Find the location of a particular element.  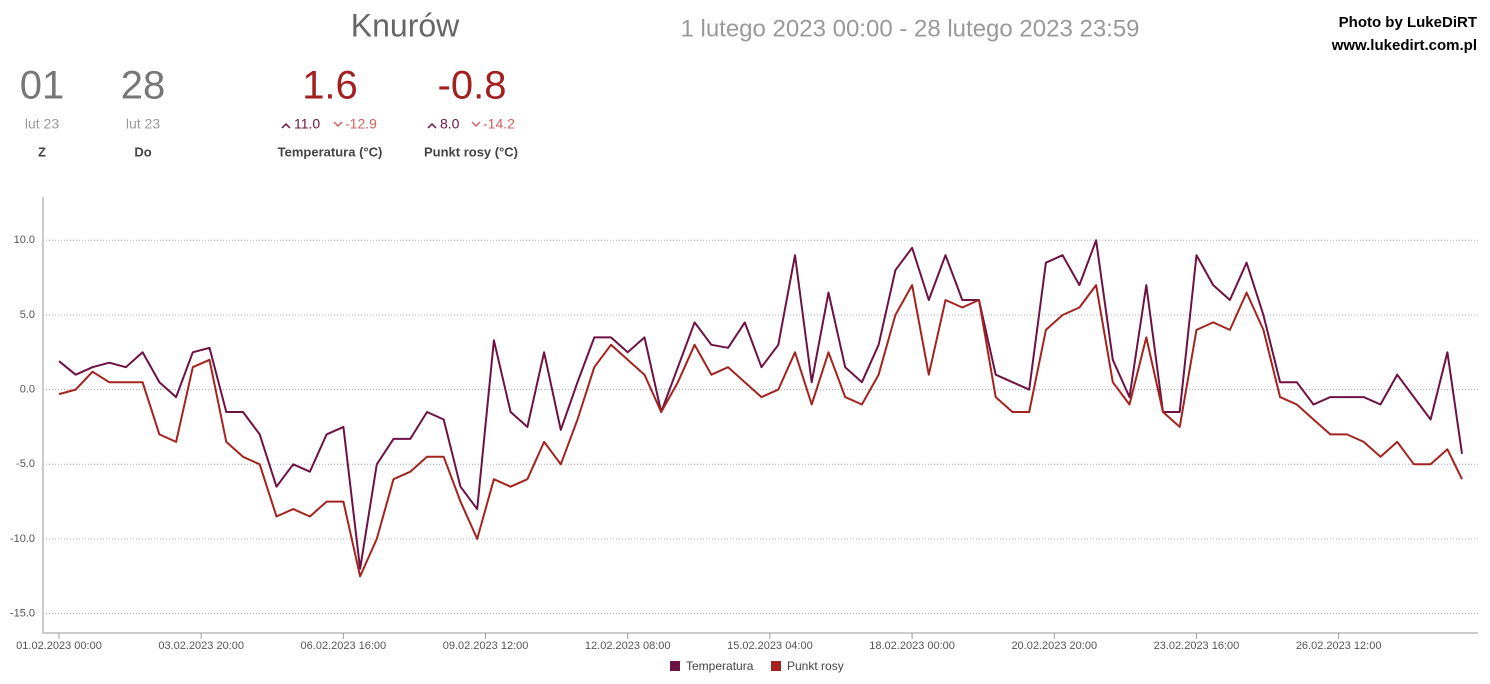

y-tick-label: 10.0 is located at coordinates (24, 240).